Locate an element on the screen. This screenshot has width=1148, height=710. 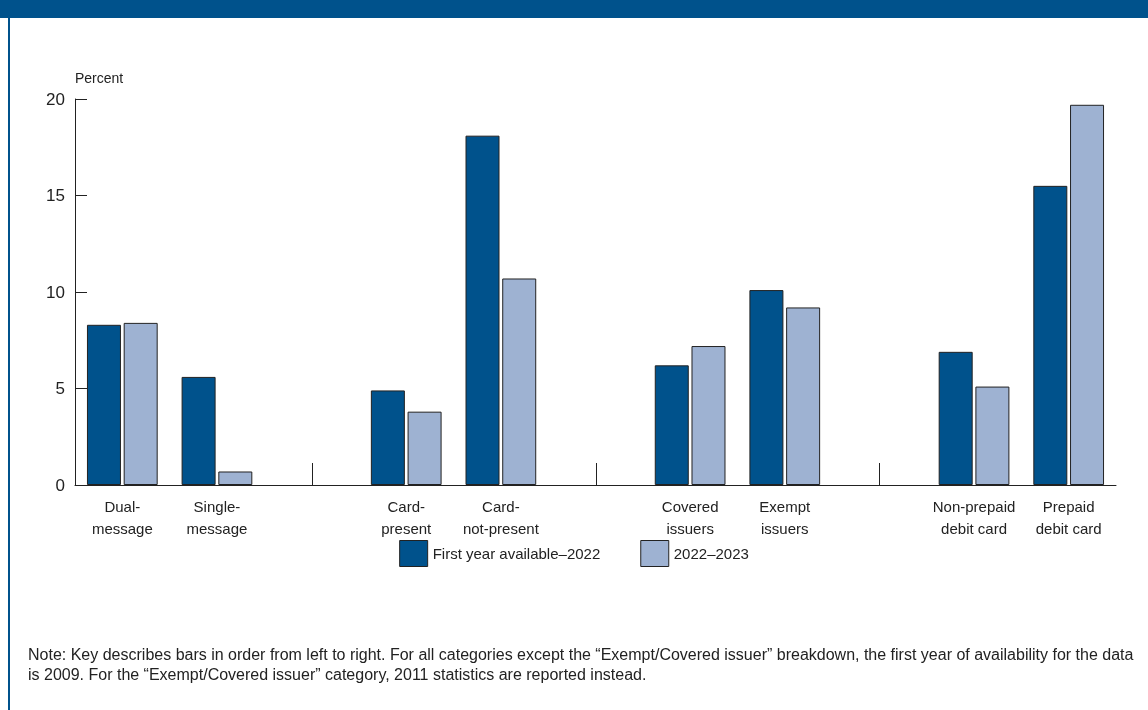
x-tick-label: Exempt issuers is located at coordinates (785, 517).